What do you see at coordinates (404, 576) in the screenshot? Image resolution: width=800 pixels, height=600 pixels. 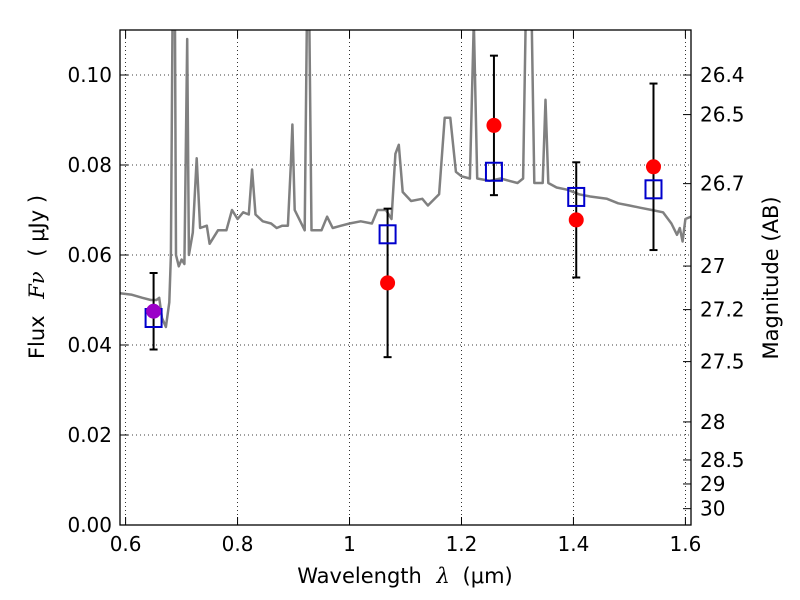 I see `x-axis-title: Wavelength λ (μm)` at bounding box center [404, 576].